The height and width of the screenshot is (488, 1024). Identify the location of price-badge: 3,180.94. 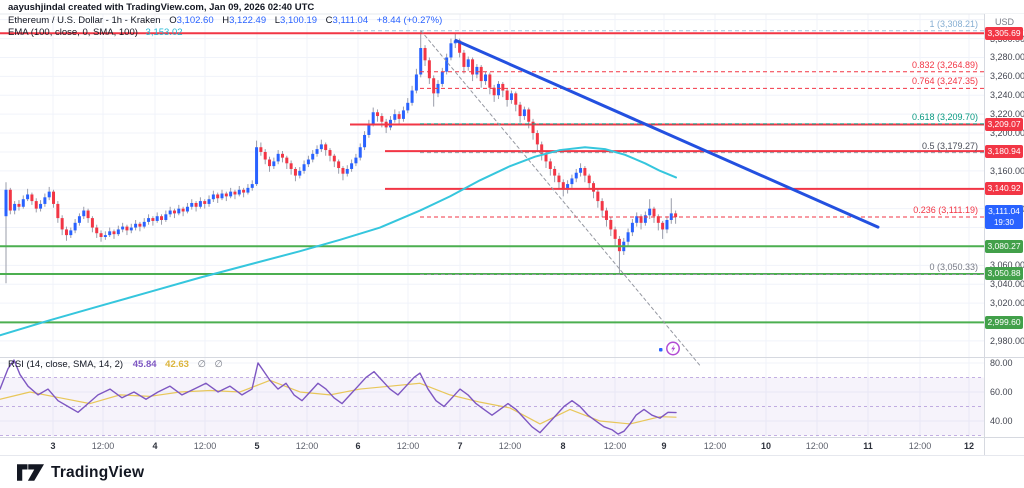
(1004, 151).